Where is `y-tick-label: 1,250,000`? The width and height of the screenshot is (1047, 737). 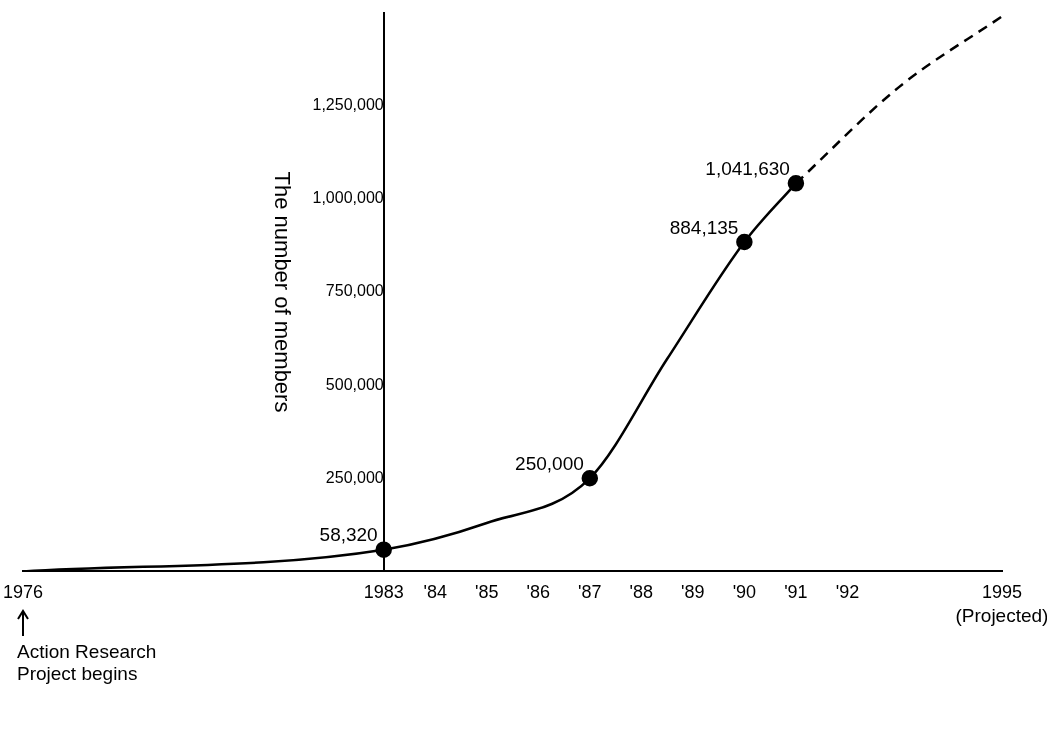 y-tick-label: 1,250,000 is located at coordinates (348, 105).